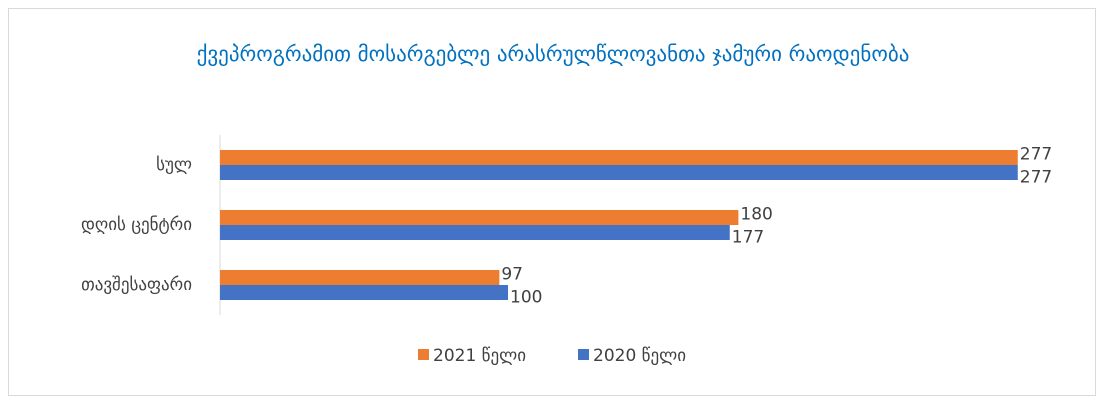  What do you see at coordinates (756, 215) in the screenshot?
I see `data-label: 180` at bounding box center [756, 215].